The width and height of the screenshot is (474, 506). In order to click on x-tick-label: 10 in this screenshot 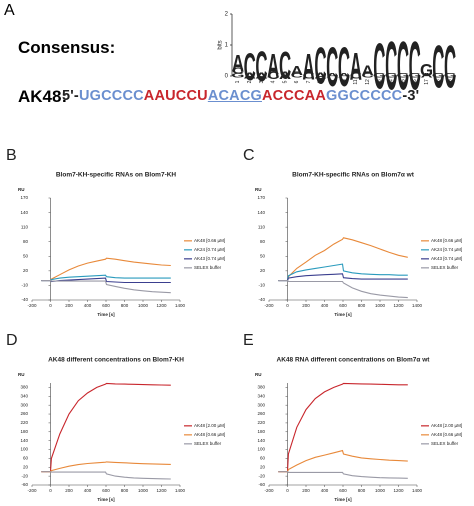, I will do `click(344, 82)`.